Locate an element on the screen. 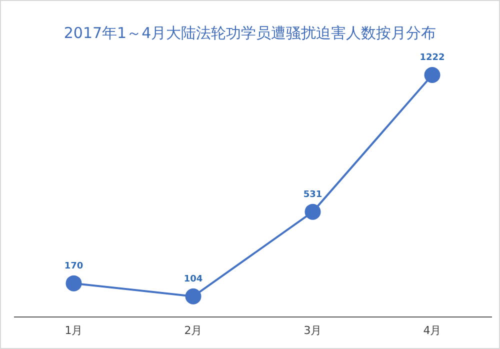 The height and width of the screenshot is (349, 500). x-tick-label: 4月 is located at coordinates (432, 330).